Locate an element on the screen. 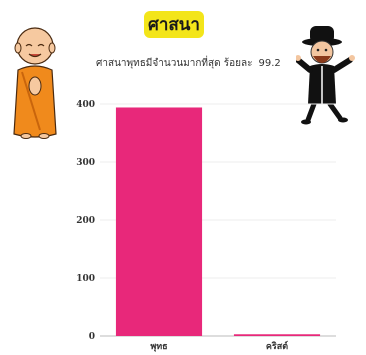  chart-title: ศาสนา is located at coordinates (174, 25).